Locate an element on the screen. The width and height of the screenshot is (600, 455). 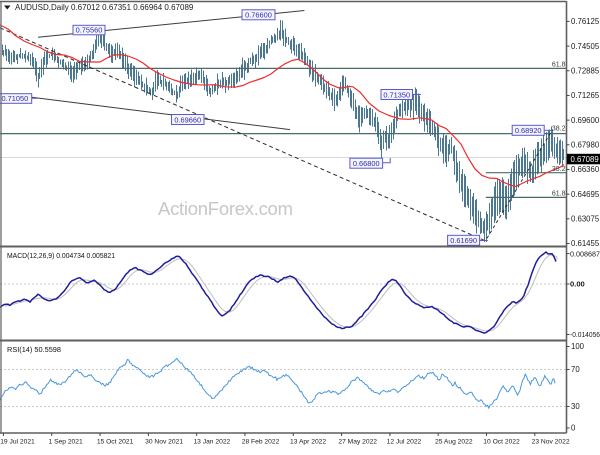
svg-text: 0.64695 is located at coordinates (585, 194).